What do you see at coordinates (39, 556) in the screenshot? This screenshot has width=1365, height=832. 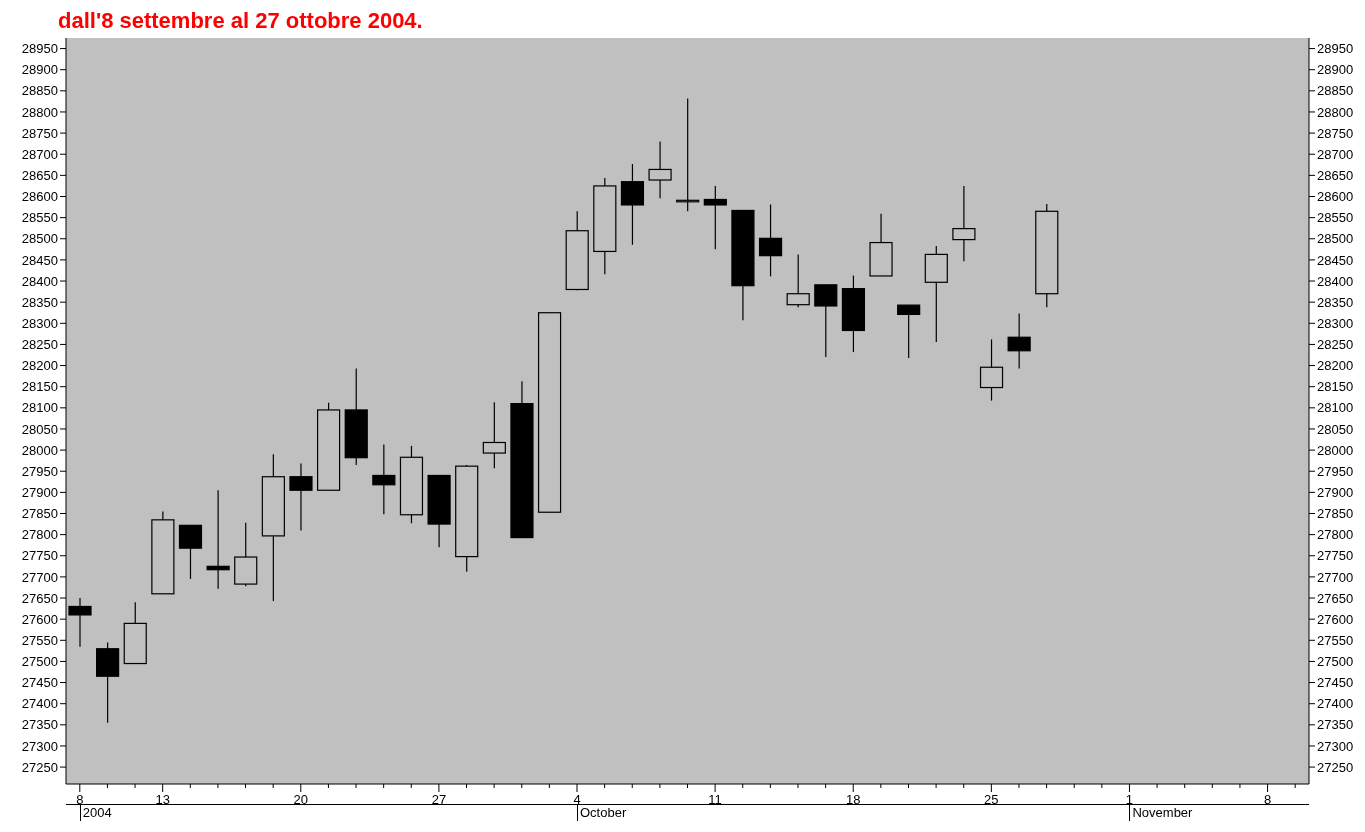 I see `y-tick-label: 27750` at bounding box center [39, 556].